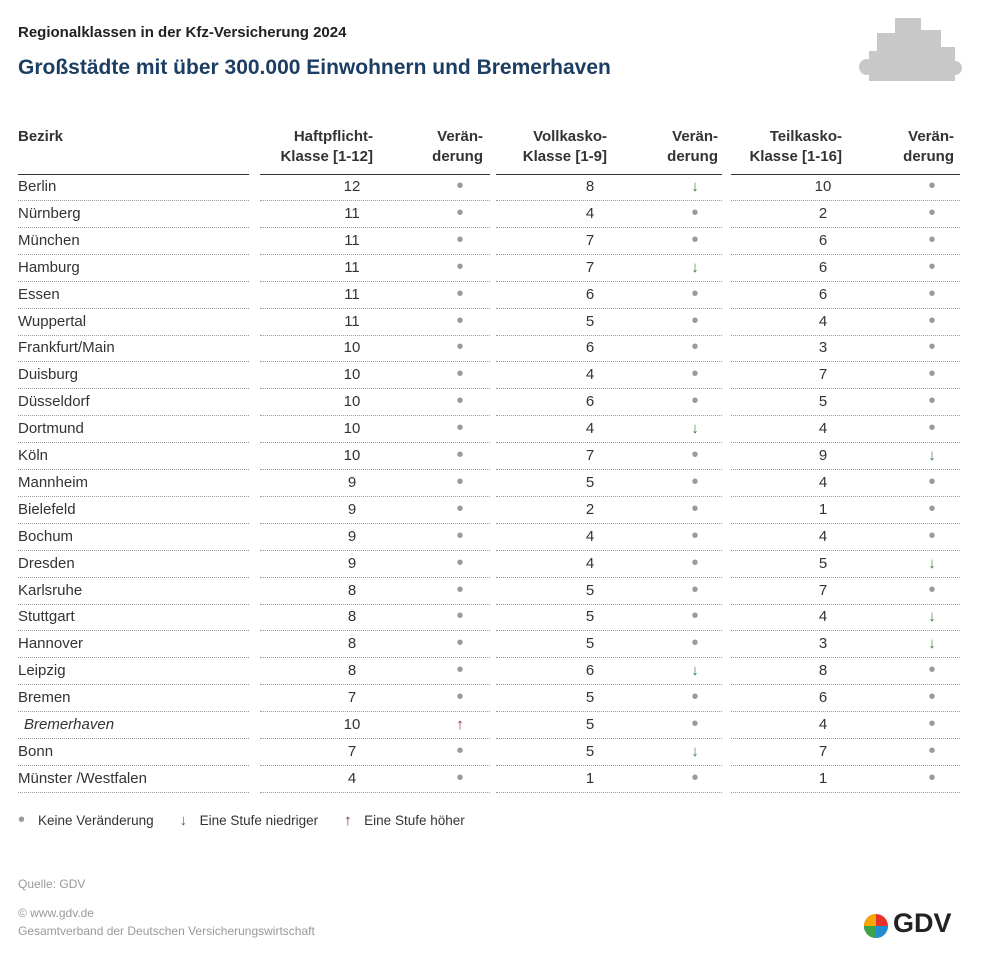 The width and height of the screenshot is (1000, 954). What do you see at coordinates (22, 820) in the screenshot?
I see `legend-symbol: •` at bounding box center [22, 820].